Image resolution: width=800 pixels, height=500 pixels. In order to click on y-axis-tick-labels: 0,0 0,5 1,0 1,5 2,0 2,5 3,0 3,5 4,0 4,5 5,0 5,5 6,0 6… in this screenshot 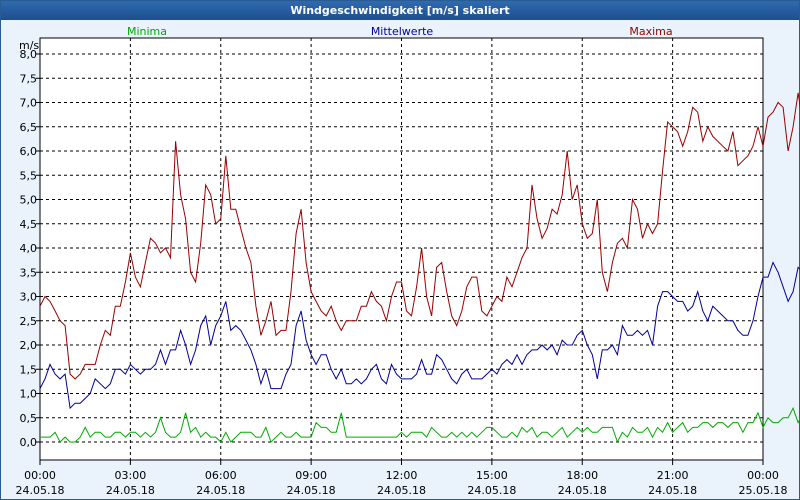, I will do `click(29, 248)`.